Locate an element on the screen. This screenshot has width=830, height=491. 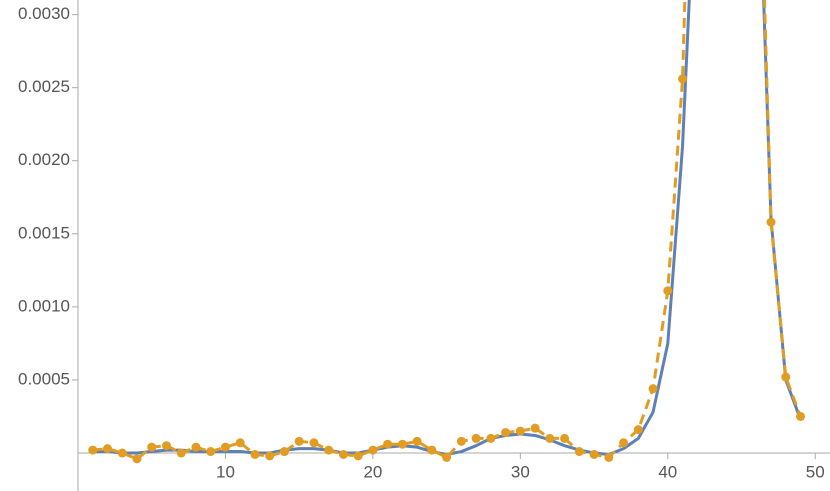
y-tick-label: 0.0020 is located at coordinates (44, 159).